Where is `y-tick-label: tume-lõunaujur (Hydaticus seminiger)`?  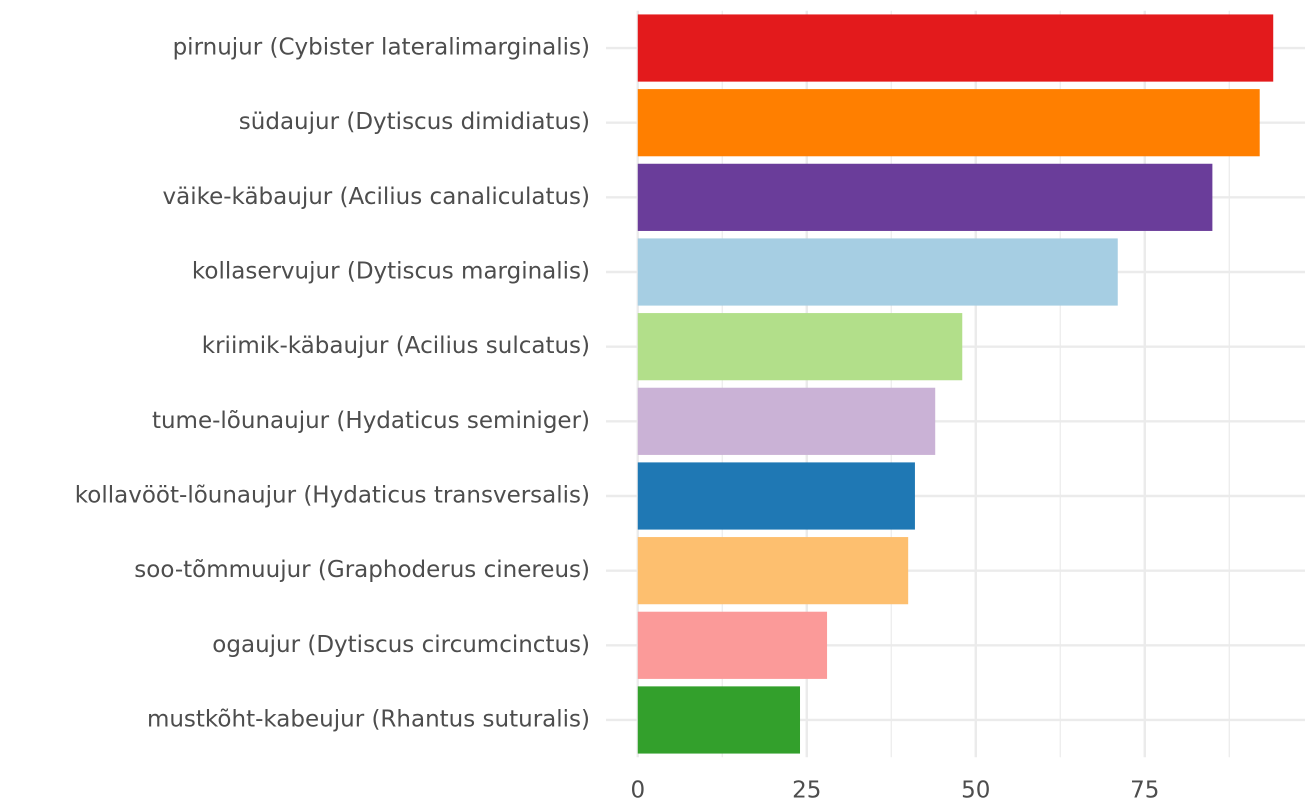
y-tick-label: tume-lõunaujur (Hydaticus seminiger) is located at coordinates (371, 421).